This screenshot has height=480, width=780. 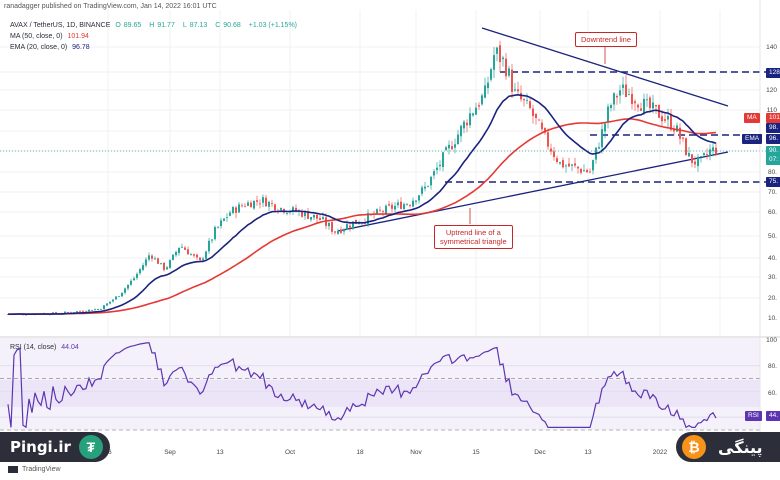 What do you see at coordinates (772, 277) in the screenshot?
I see `price-axis-label: 30.` at bounding box center [772, 277].